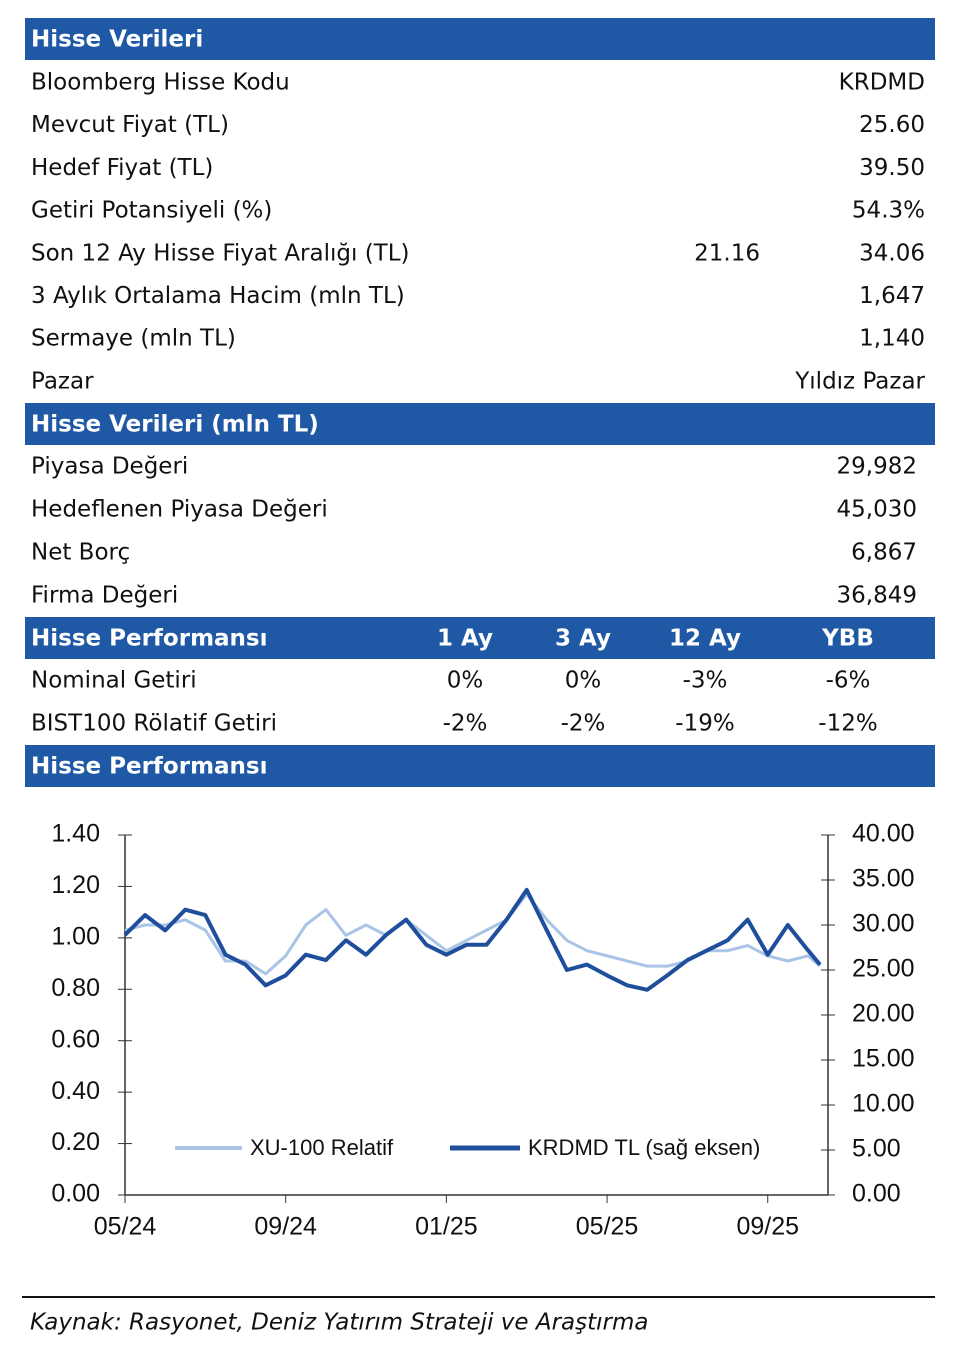 This screenshot has width=960, height=1352. Describe the element at coordinates (883, 1104) in the screenshot. I see `y2-tick-label: 10.00` at that location.